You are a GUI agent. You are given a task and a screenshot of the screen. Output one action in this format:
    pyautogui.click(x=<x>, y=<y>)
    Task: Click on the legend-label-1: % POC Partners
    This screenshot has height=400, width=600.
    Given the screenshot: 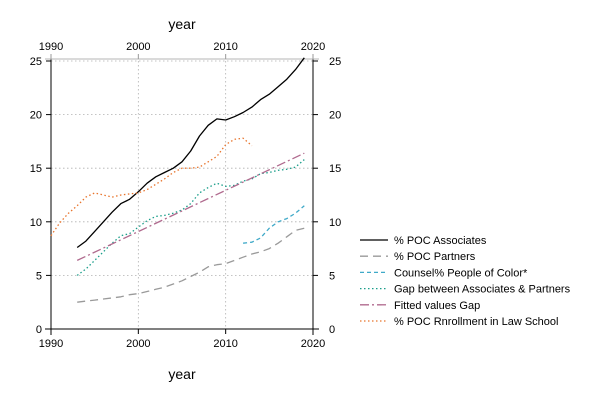 What is the action you would take?
    pyautogui.click(x=435, y=257)
    